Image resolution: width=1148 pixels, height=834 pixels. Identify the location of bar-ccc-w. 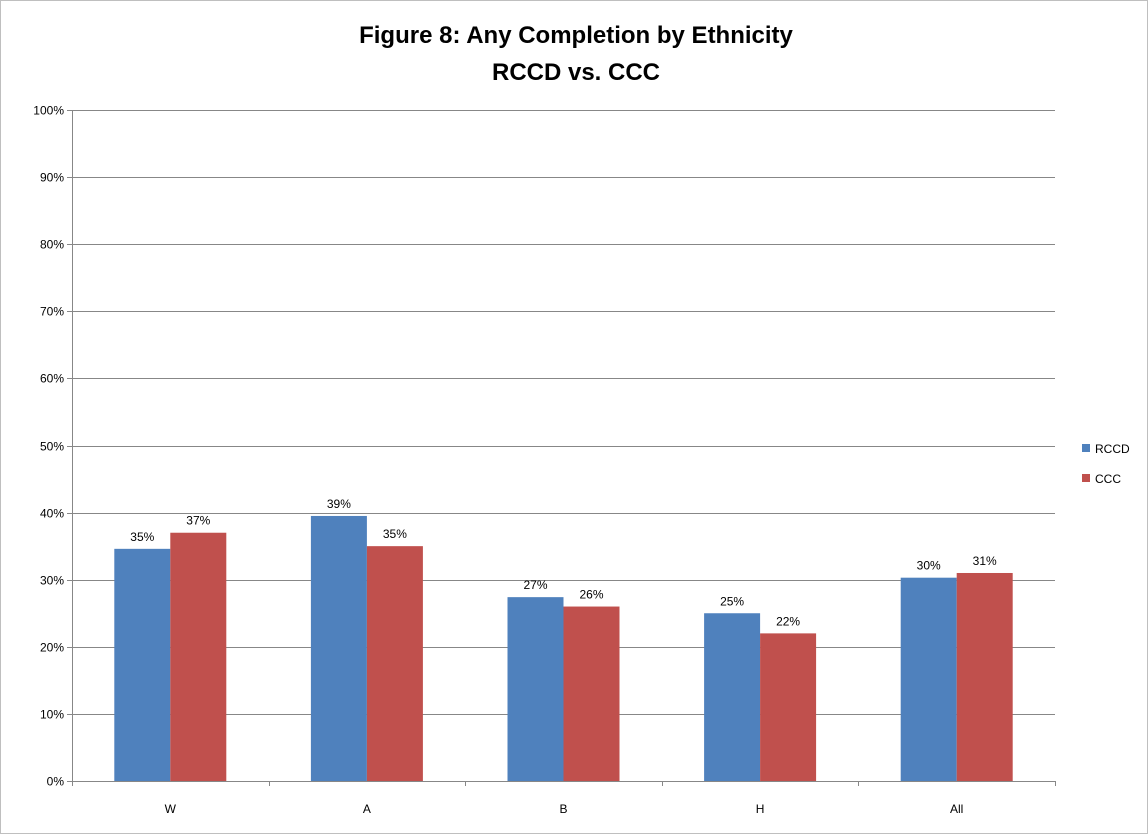
(198, 656).